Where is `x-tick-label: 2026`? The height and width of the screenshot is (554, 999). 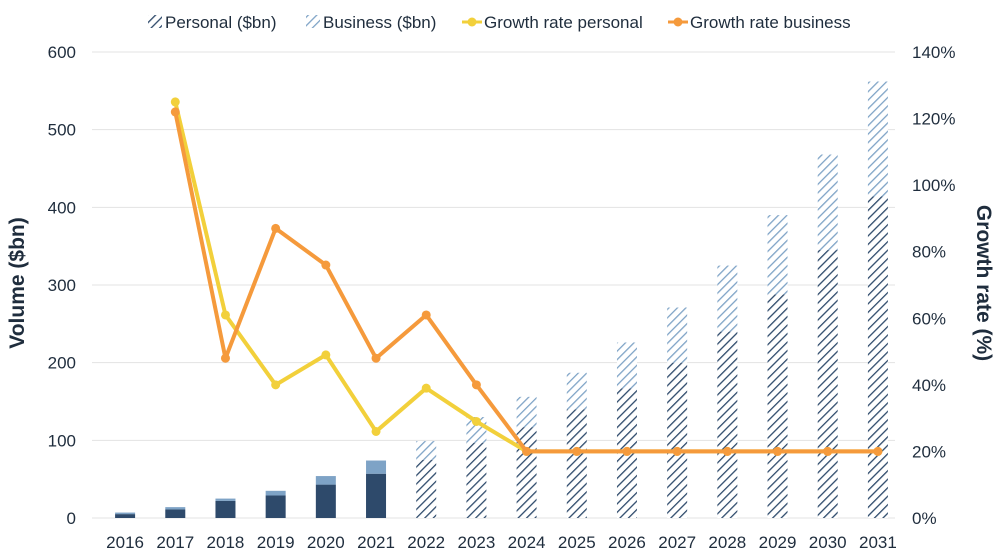 x-tick-label: 2026 is located at coordinates (627, 542).